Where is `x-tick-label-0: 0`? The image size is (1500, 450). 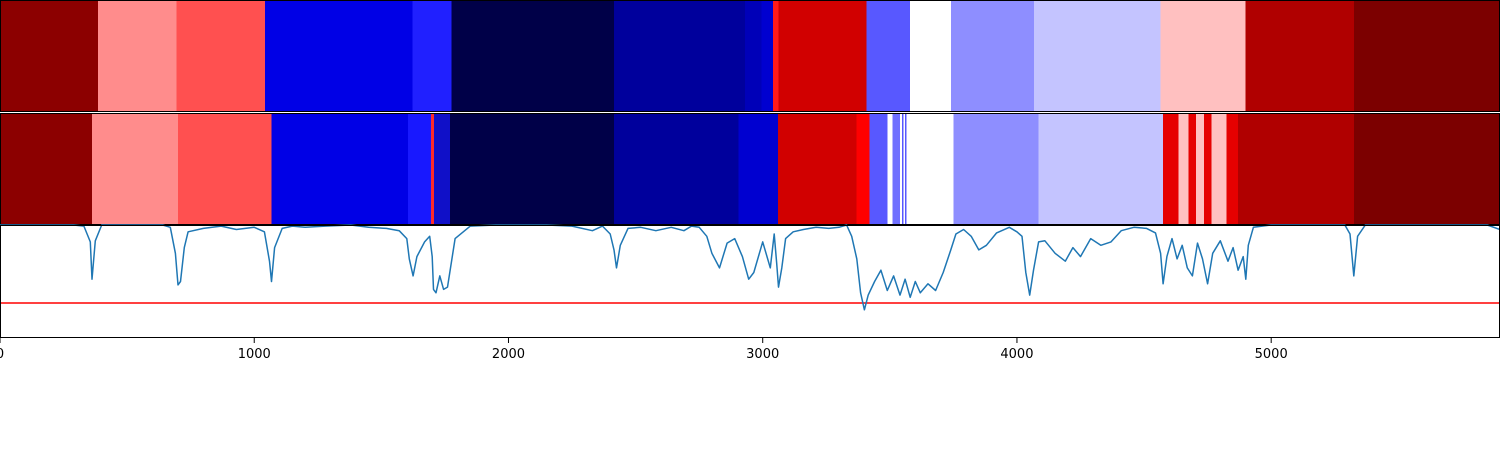
x-tick-label-0: 0 is located at coordinates (2, 354).